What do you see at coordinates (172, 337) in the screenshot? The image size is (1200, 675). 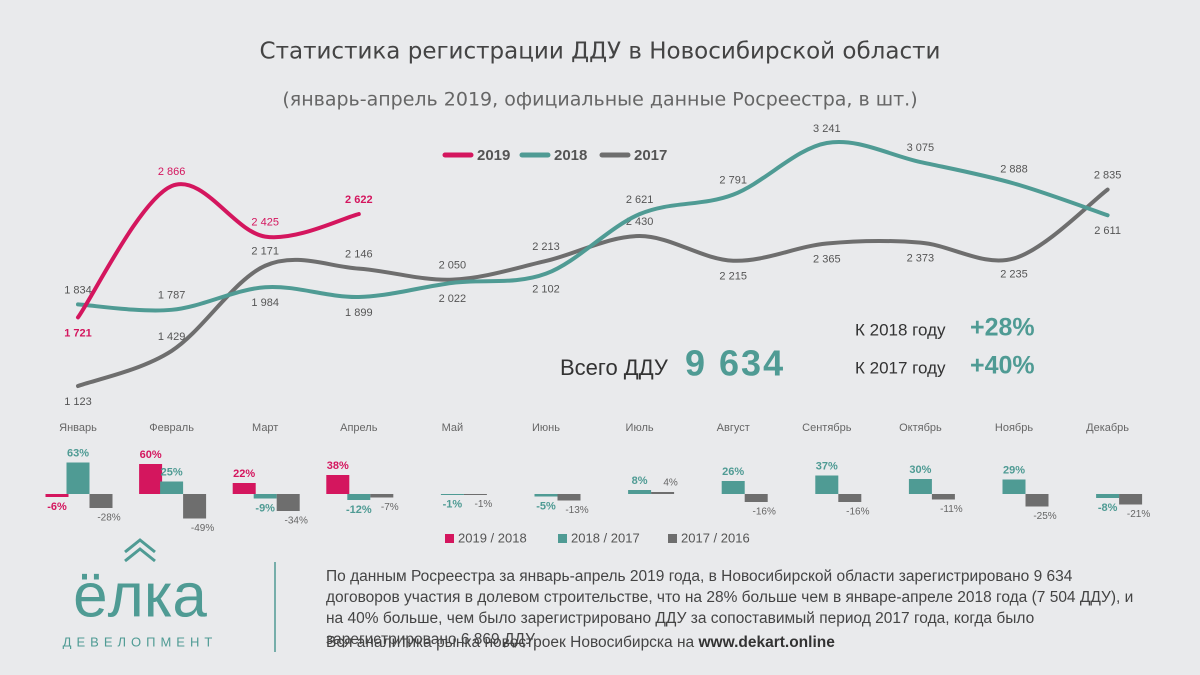 I see `data-label: 1 429` at bounding box center [172, 337].